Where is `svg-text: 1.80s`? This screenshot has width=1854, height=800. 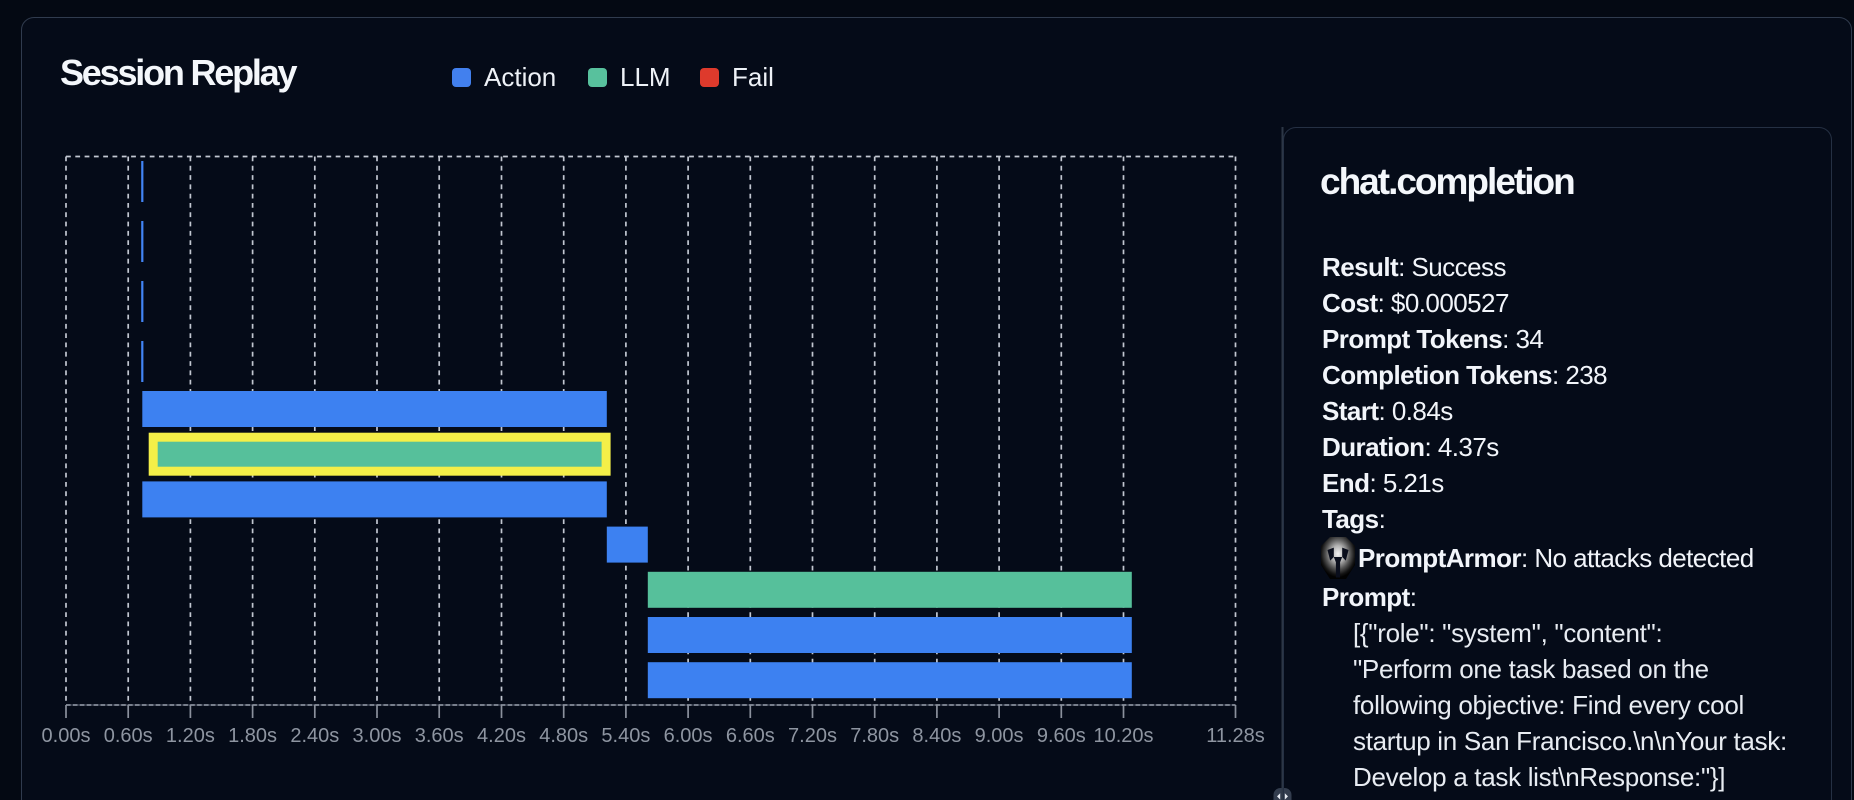
svg-text: 1.80s is located at coordinates (252, 736).